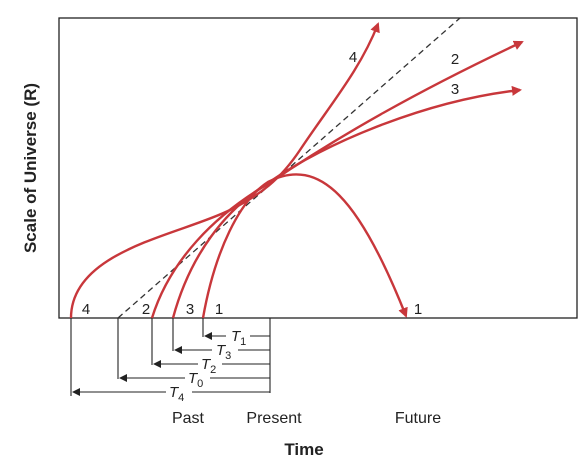  What do you see at coordinates (146, 309) in the screenshot?
I see `curve-label-2-start: 2` at bounding box center [146, 309].